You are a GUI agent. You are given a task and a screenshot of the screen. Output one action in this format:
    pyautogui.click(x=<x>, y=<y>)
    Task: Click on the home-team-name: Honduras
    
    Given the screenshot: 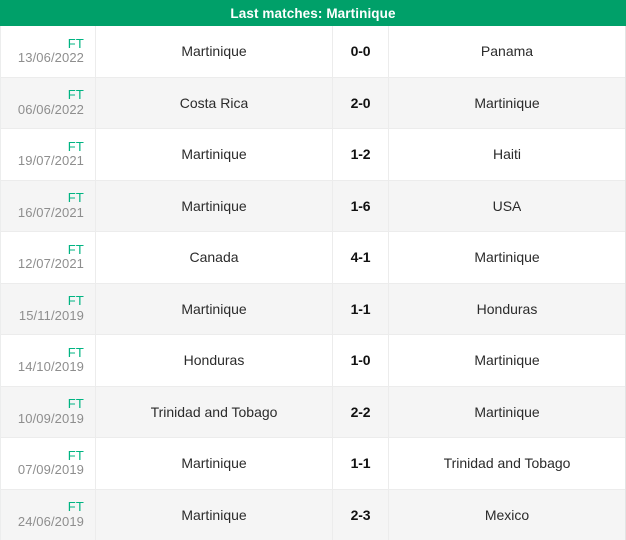 What is the action you would take?
    pyautogui.click(x=214, y=360)
    